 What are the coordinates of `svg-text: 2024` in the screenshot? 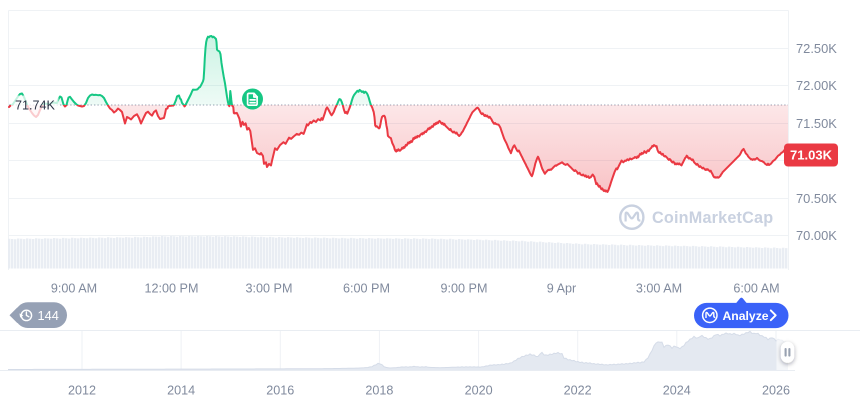 It's located at (677, 391).